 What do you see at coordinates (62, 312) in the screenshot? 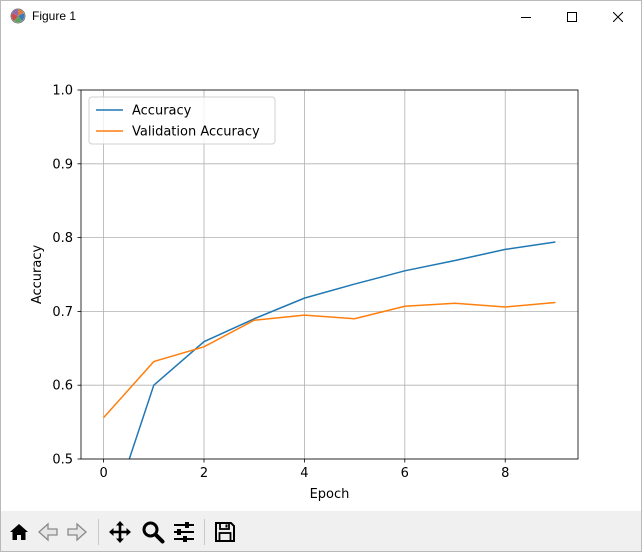
I see `y-tick-label: 0.7` at bounding box center [62, 312].